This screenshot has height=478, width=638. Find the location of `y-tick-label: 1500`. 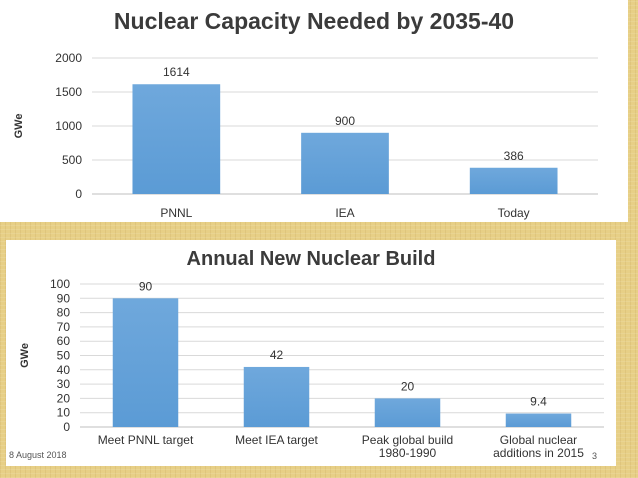

y-tick-label: 1500 is located at coordinates (68, 92).